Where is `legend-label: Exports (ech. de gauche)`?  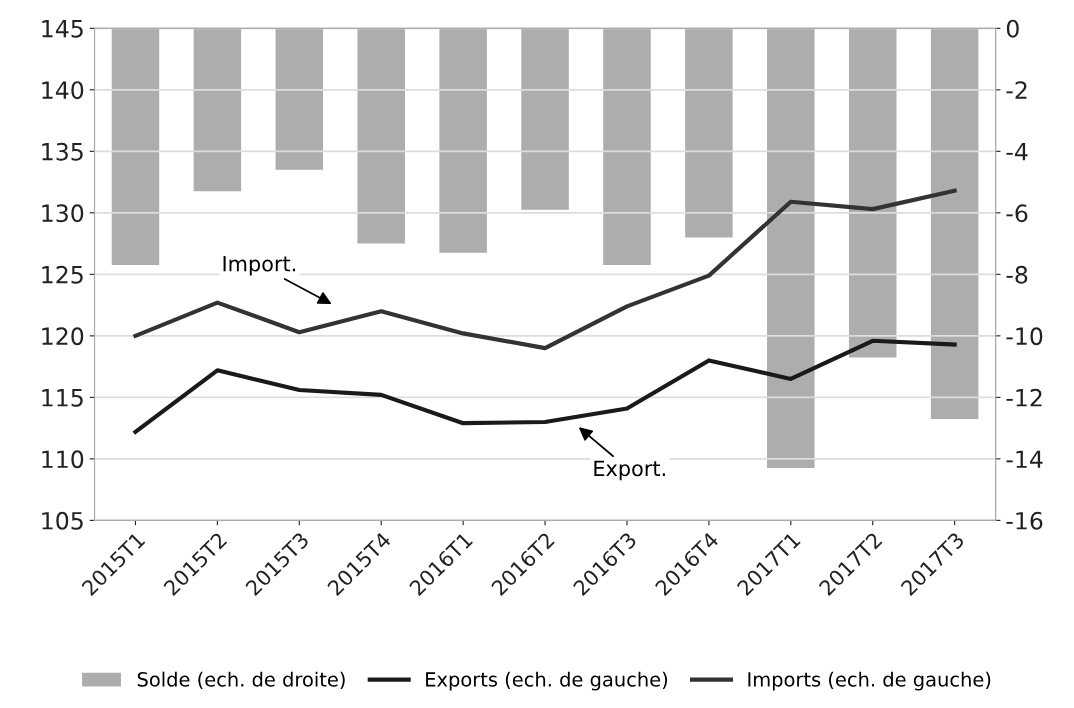
legend-label: Exports (ech. de gauche) is located at coordinates (547, 681).